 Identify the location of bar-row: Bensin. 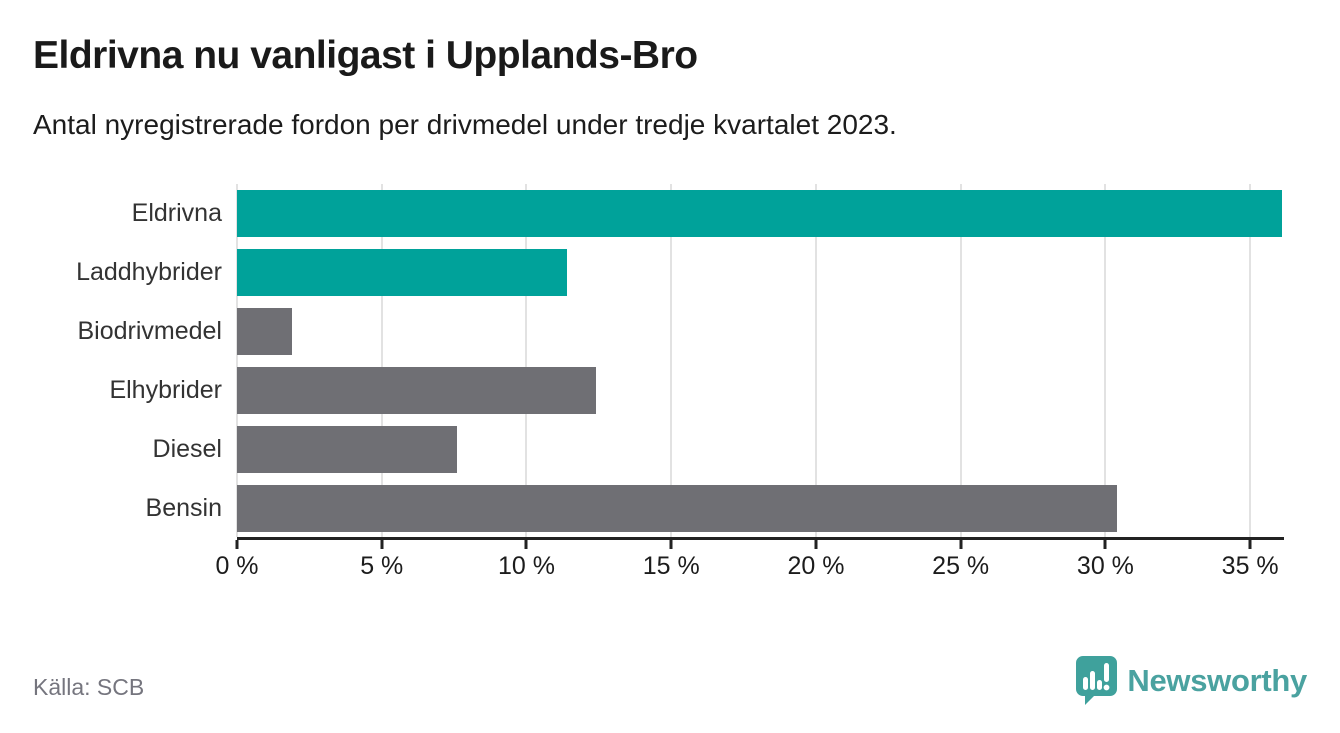
(714, 508).